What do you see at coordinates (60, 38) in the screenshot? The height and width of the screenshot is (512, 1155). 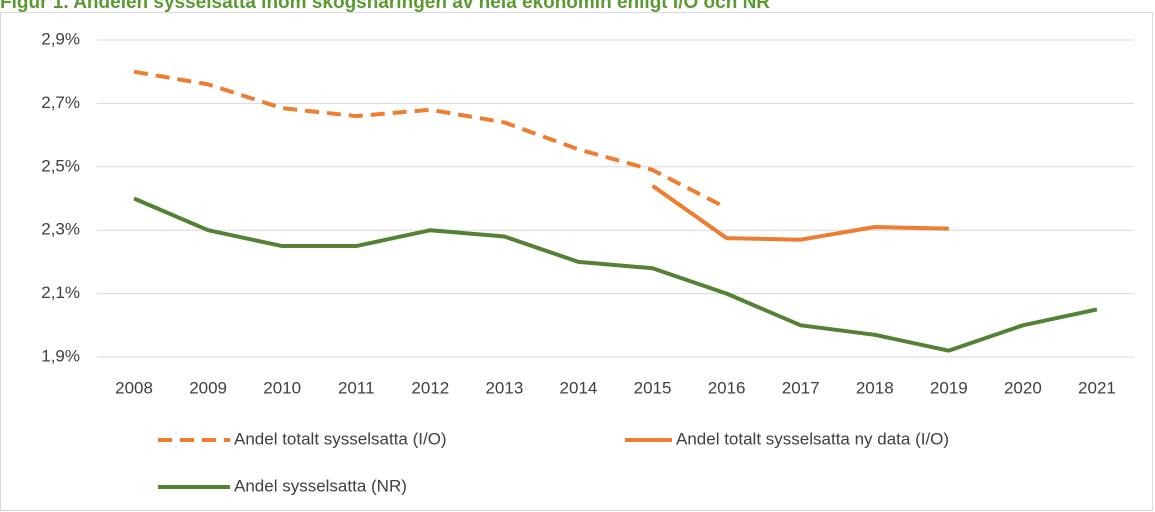 I see `y-tick-label: 2,9%` at bounding box center [60, 38].